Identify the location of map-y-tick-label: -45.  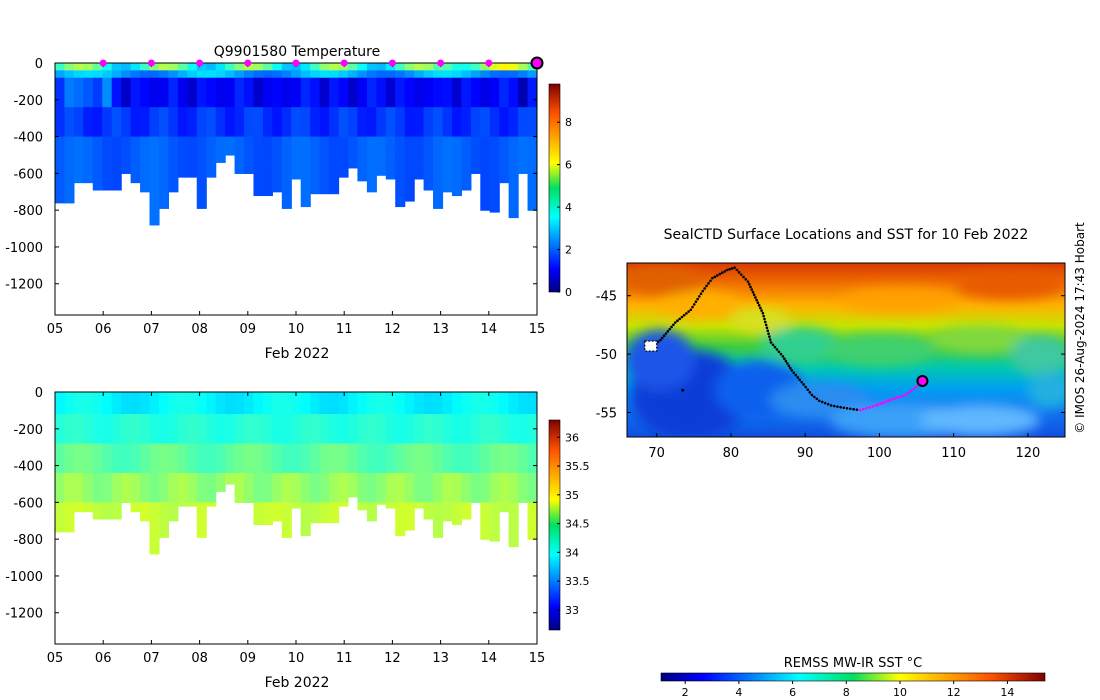
(606, 297).